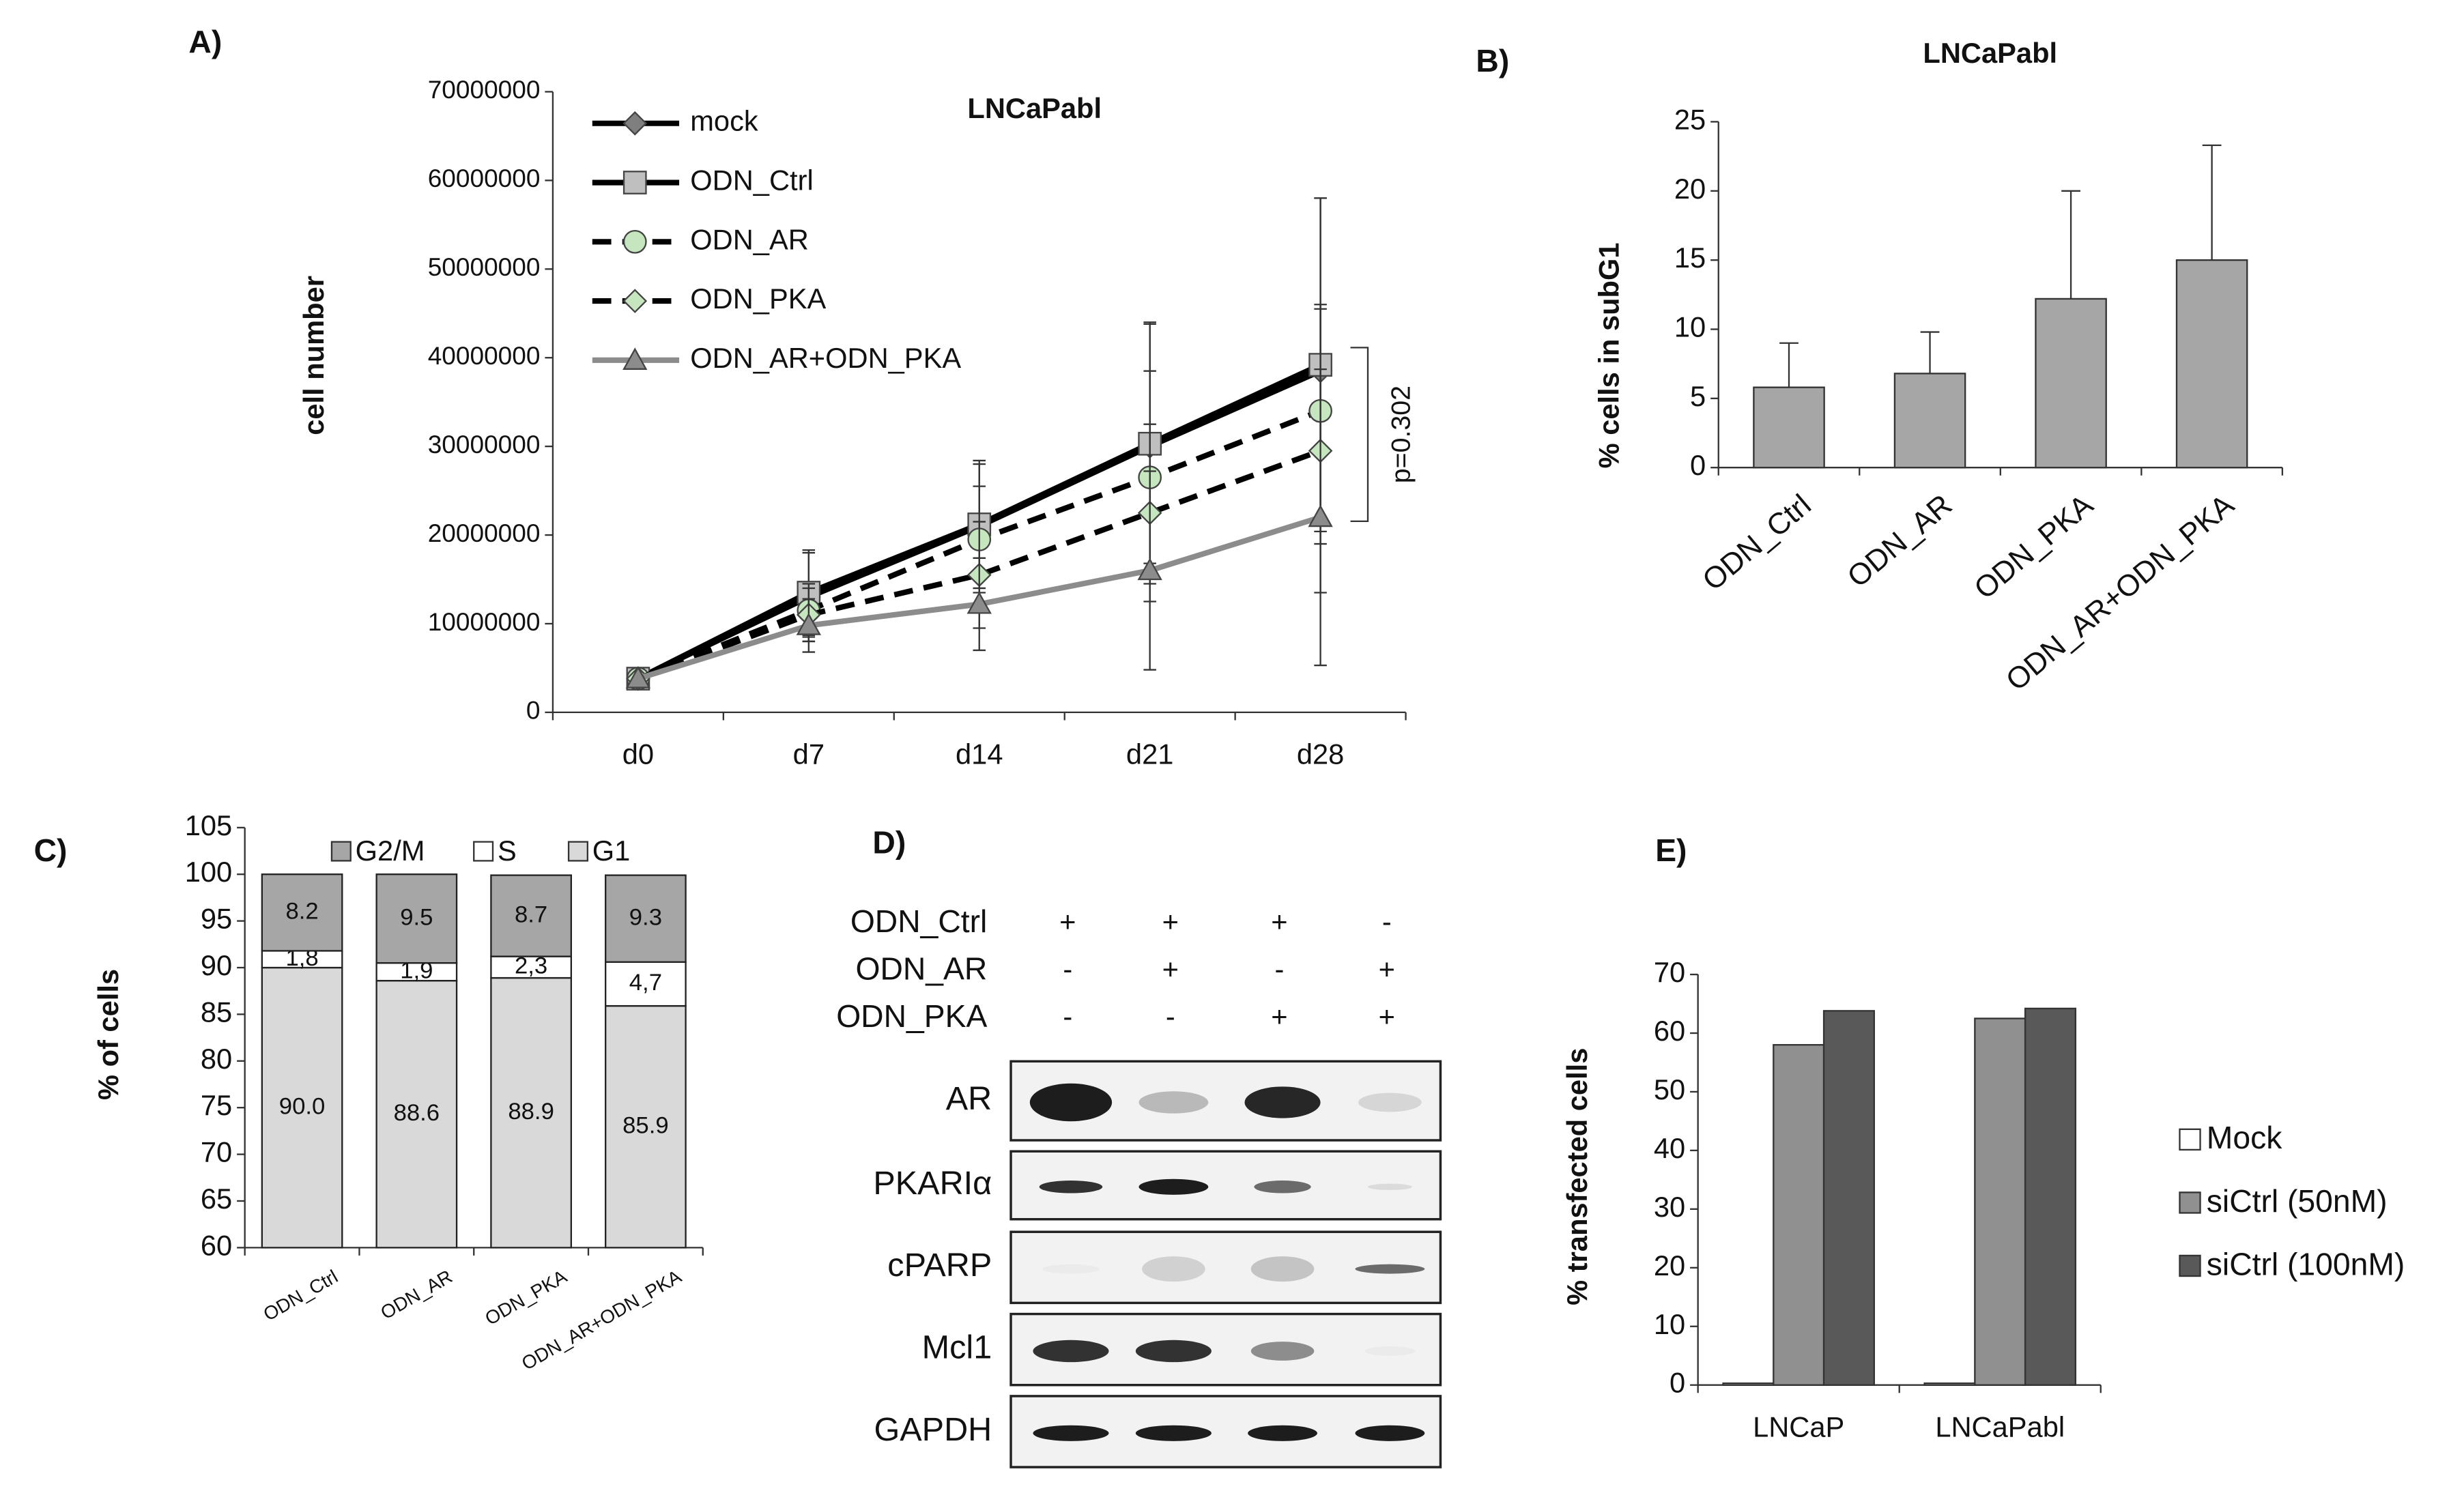 The height and width of the screenshot is (1491, 2464). What do you see at coordinates (301, 911) in the screenshot?
I see `data-label: 8.2` at bounding box center [301, 911].